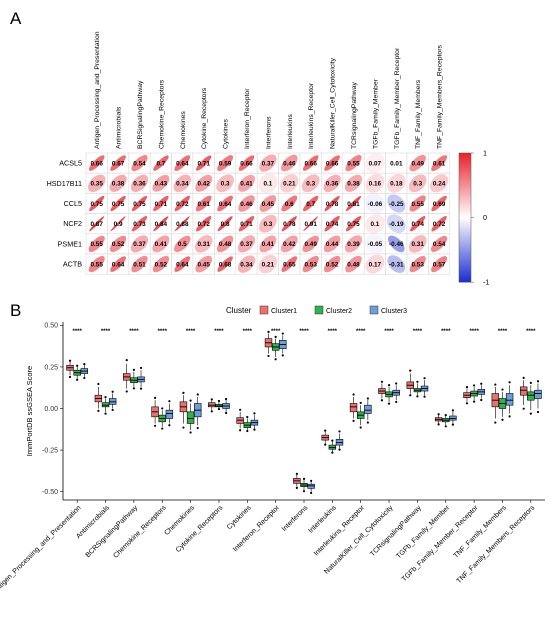  I want to click on x-category-label: Chemokine_Receptors, so click(140, 532).